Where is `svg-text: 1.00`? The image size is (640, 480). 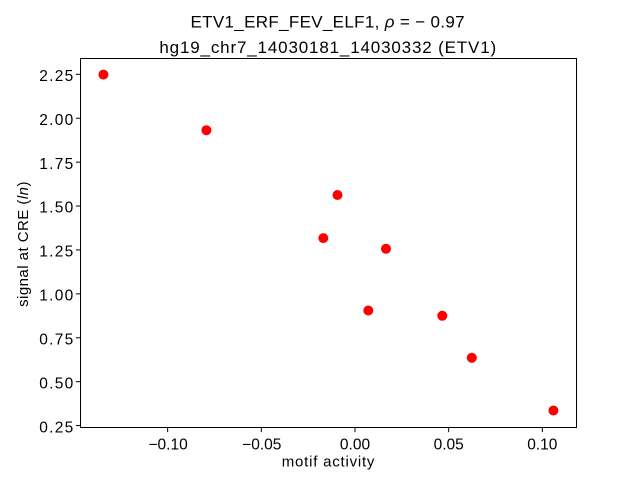 svg-text: 1.00 is located at coordinates (56, 296).